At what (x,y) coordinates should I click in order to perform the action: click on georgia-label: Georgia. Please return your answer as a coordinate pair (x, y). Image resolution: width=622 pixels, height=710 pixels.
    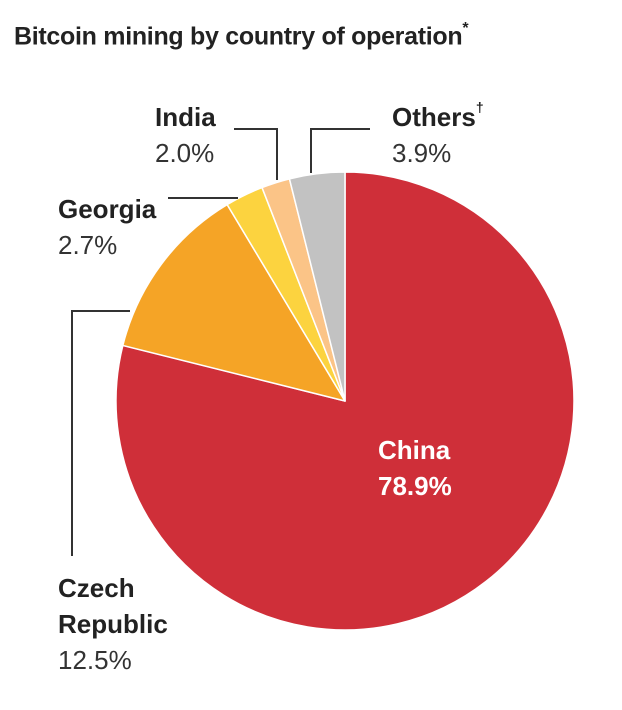
    Looking at the image, I should click on (107, 209).